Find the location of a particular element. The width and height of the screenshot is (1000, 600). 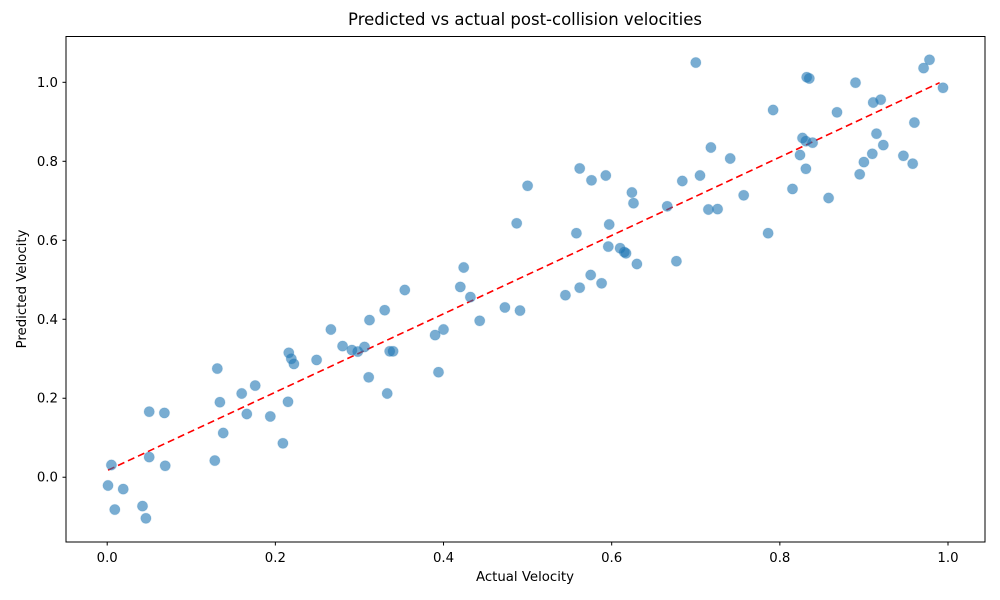

x-axis-ticks: 0.0 0.2 0.4 0.6 0.8 1.0 is located at coordinates (528, 554).